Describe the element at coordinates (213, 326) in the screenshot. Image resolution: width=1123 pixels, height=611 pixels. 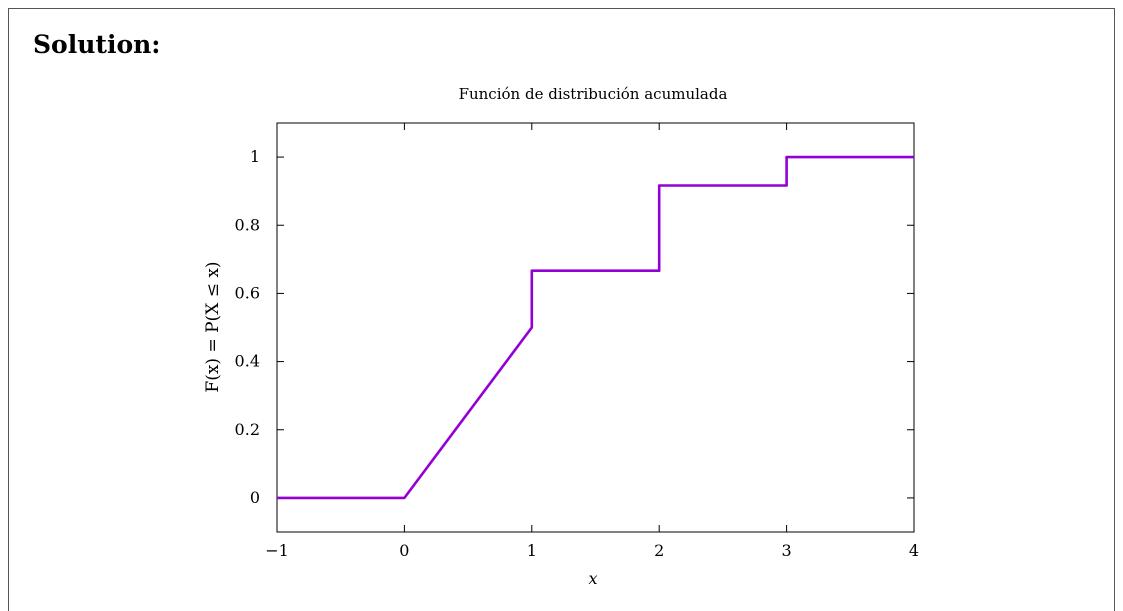
I see `y-axis-label: F(x) = P(X ≤ x)` at that location.